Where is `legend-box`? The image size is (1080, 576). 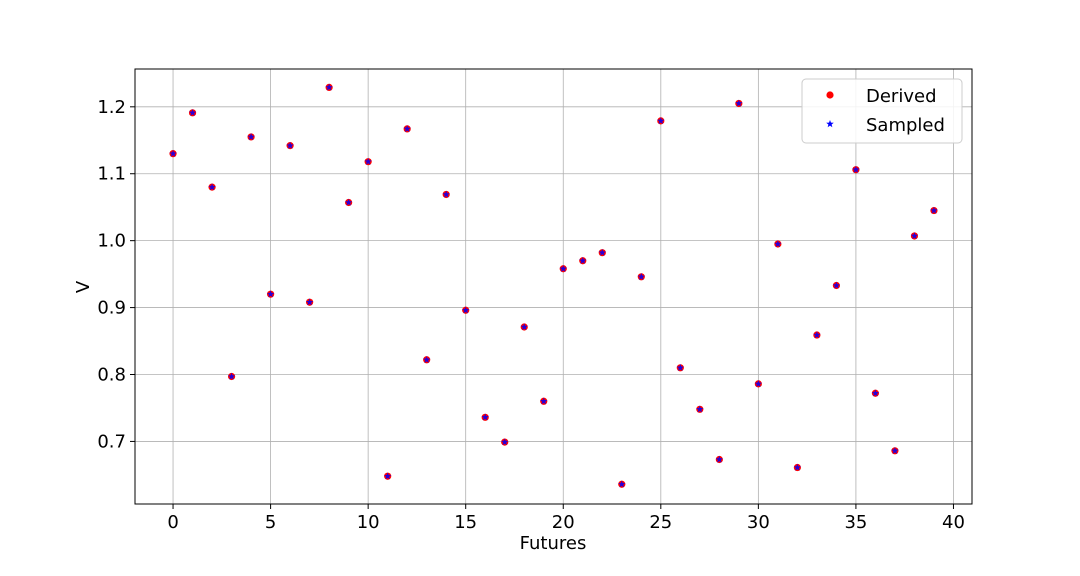 legend-box is located at coordinates (882, 111).